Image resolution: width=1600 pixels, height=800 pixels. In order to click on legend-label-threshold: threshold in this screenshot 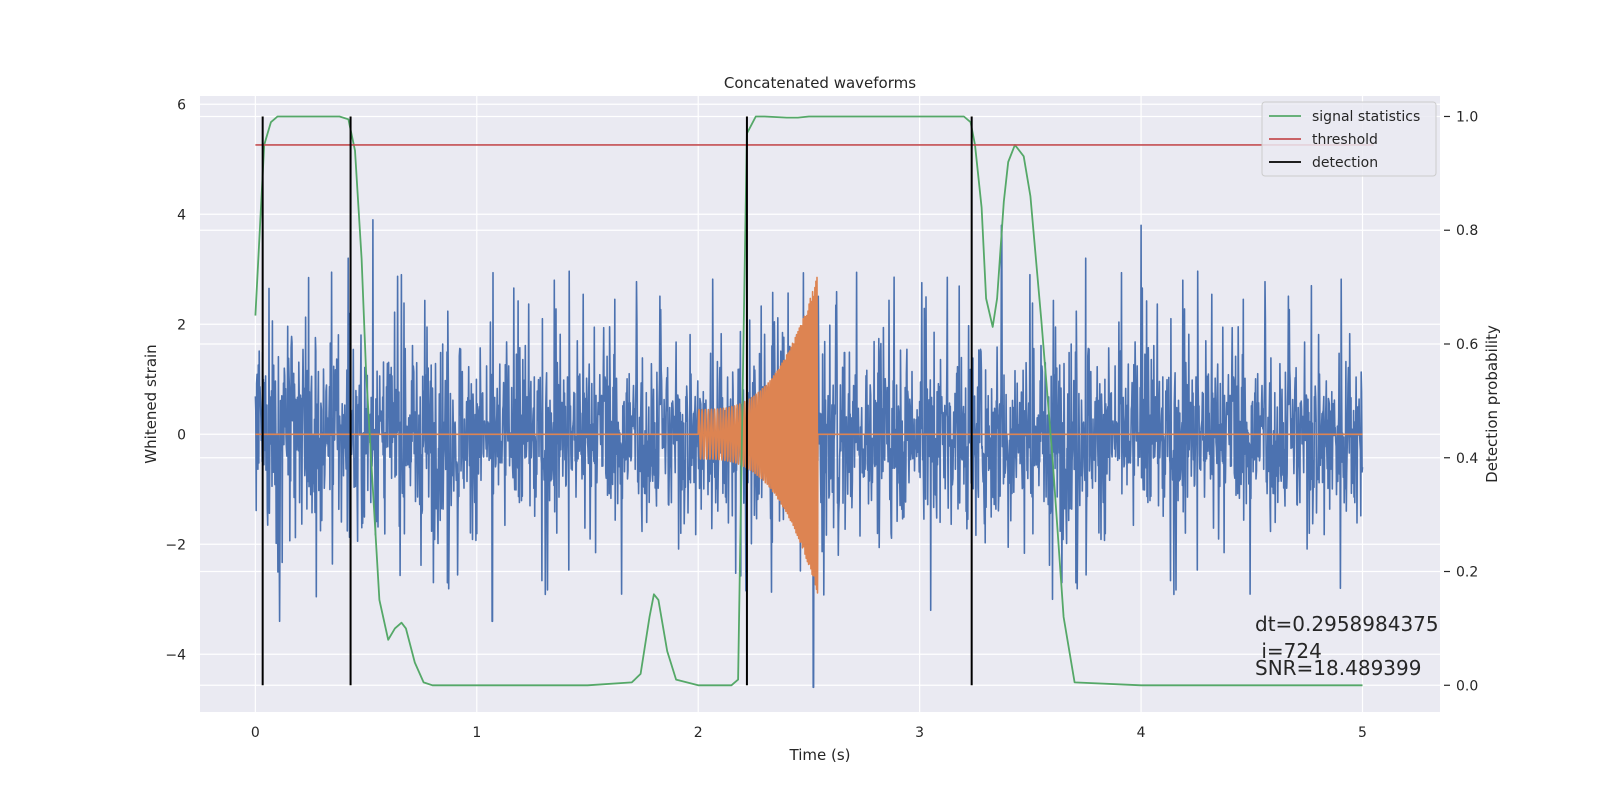, I will do `click(1345, 140)`.